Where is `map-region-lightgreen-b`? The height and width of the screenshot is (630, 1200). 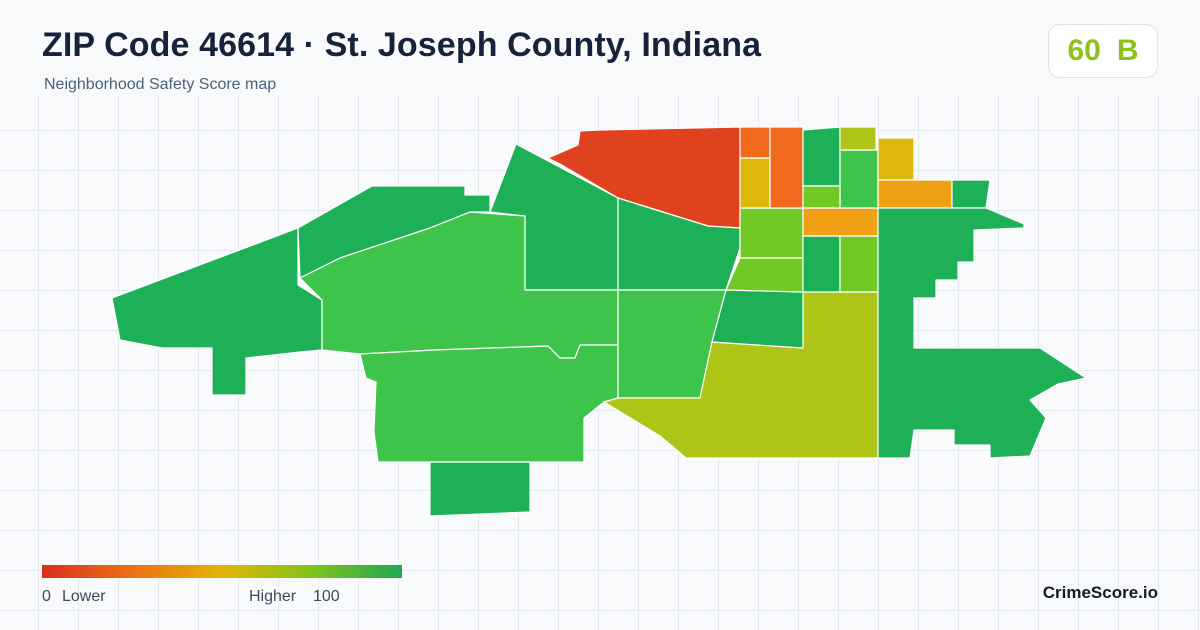
map-region-lightgreen-b is located at coordinates (764, 275).